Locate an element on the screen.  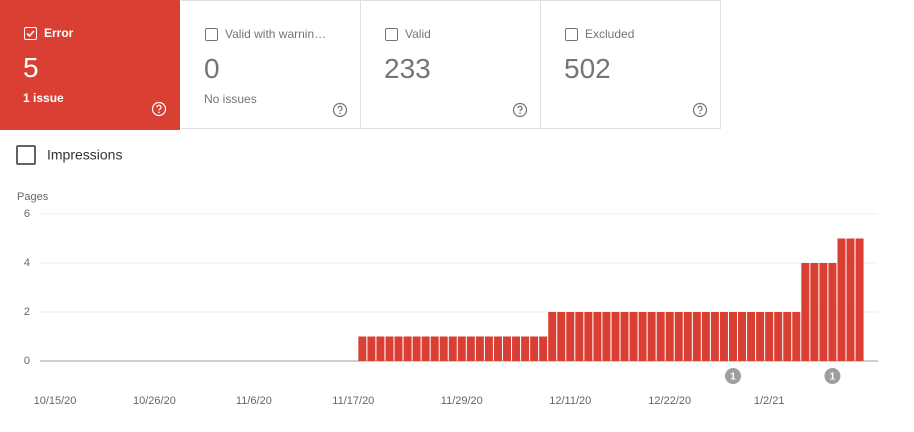
card-label: Error is located at coordinates (59, 33).